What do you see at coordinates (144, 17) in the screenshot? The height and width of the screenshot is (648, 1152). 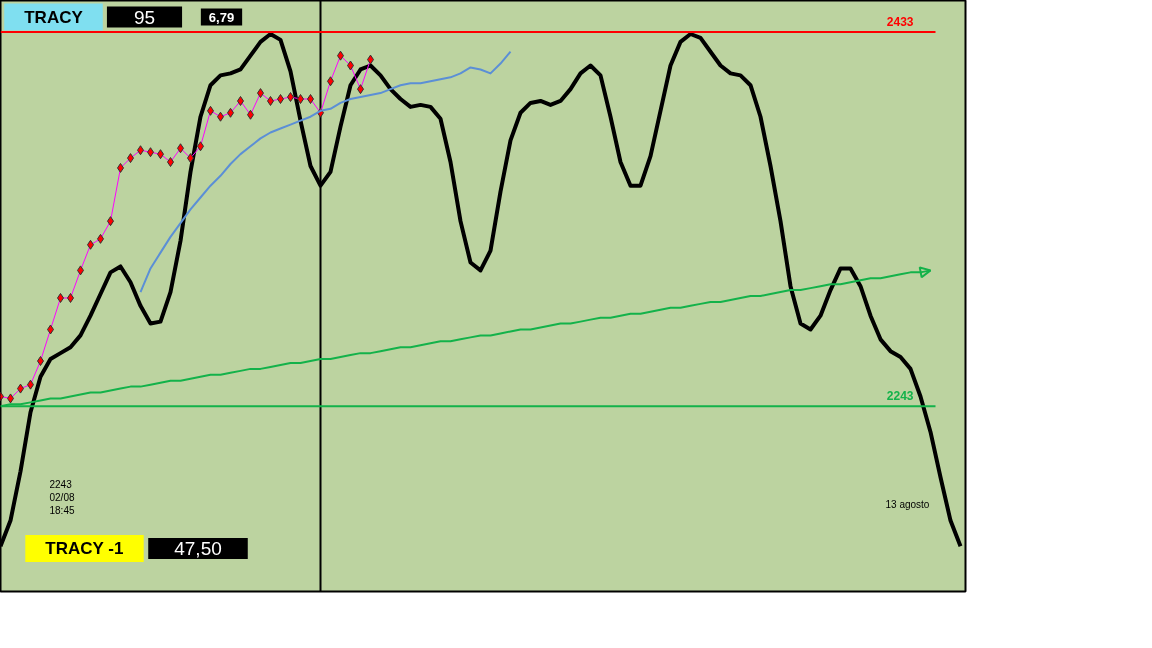 I see `annotation: 95` at bounding box center [144, 17].